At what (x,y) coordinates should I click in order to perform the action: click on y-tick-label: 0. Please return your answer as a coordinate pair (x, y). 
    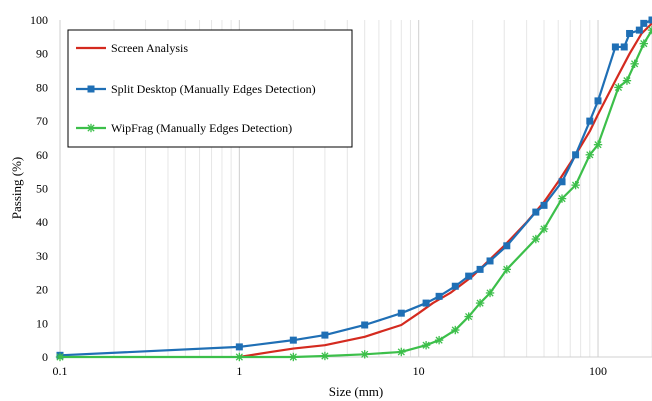
    Looking at the image, I should click on (45, 357).